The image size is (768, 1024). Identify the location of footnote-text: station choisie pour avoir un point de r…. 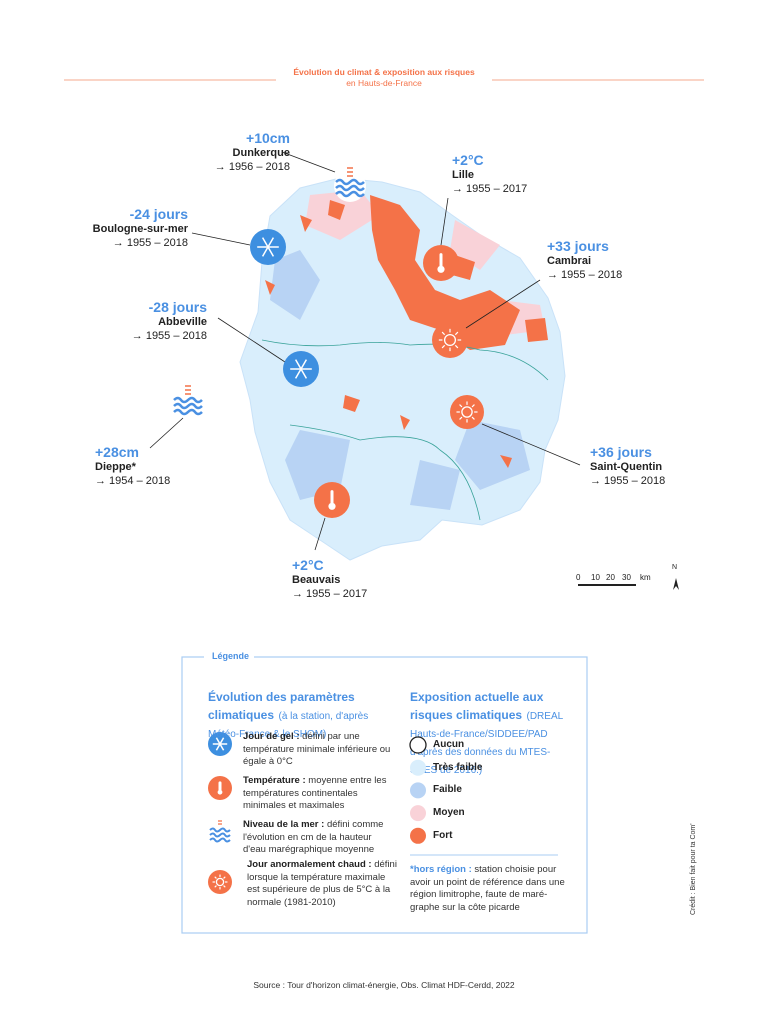
(487, 888).